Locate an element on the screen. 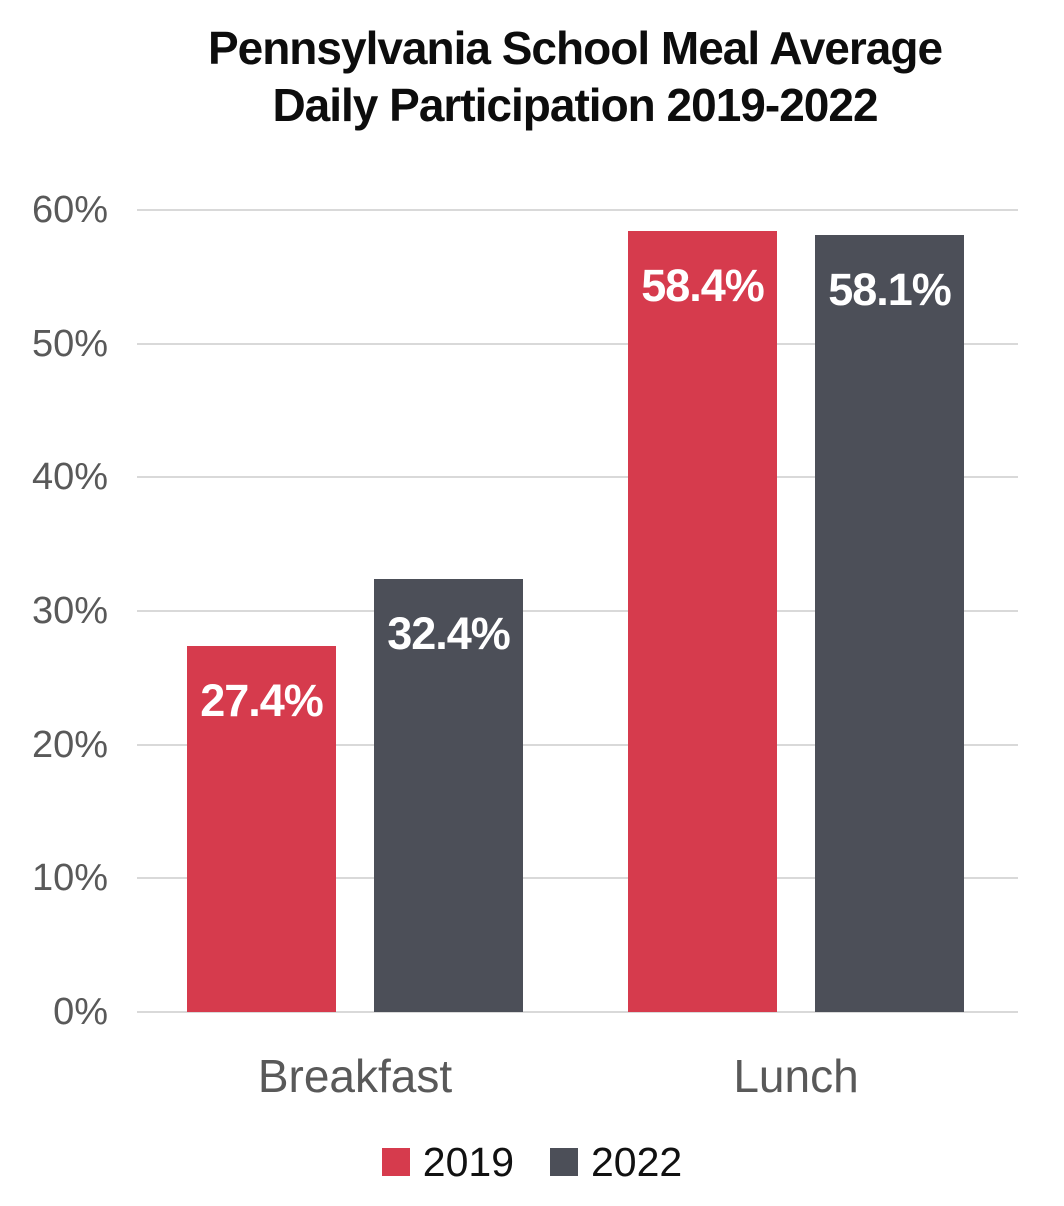 This screenshot has height=1206, width=1064. bar-breakfast-2022 is located at coordinates (448, 795).